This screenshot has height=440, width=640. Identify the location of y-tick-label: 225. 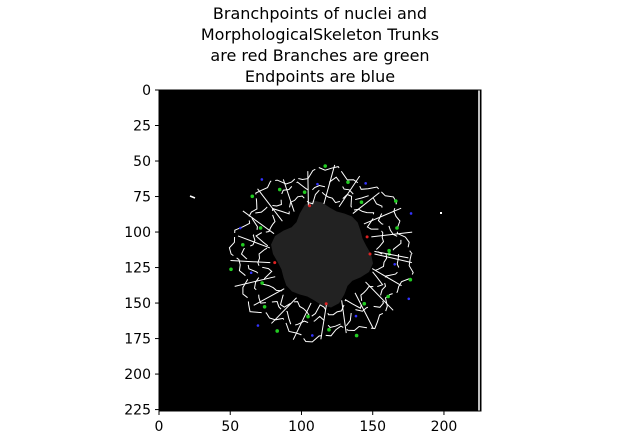
(137, 411).